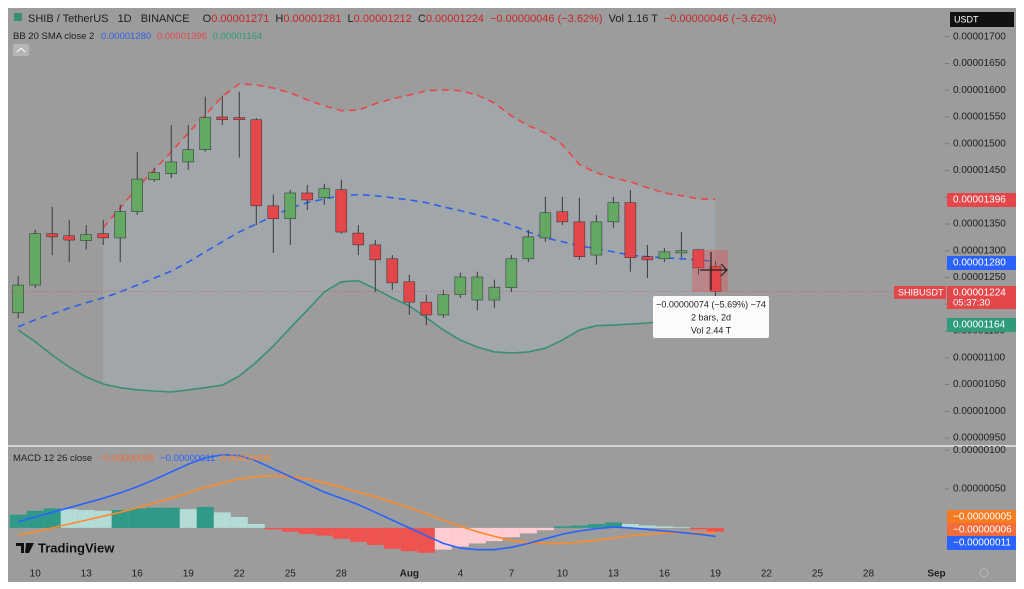  I want to click on tooltip-text: 2 bars, 2d, so click(711, 317).